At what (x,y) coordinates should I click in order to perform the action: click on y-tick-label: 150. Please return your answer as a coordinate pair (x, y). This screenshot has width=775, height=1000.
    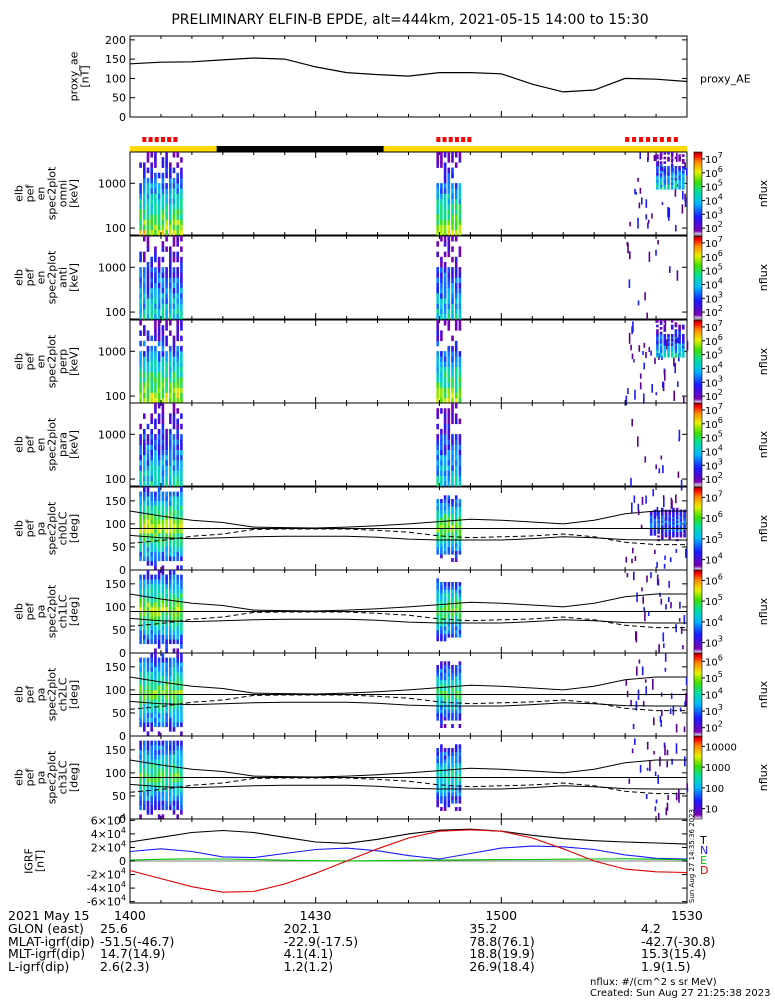
    Looking at the image, I should click on (115, 584).